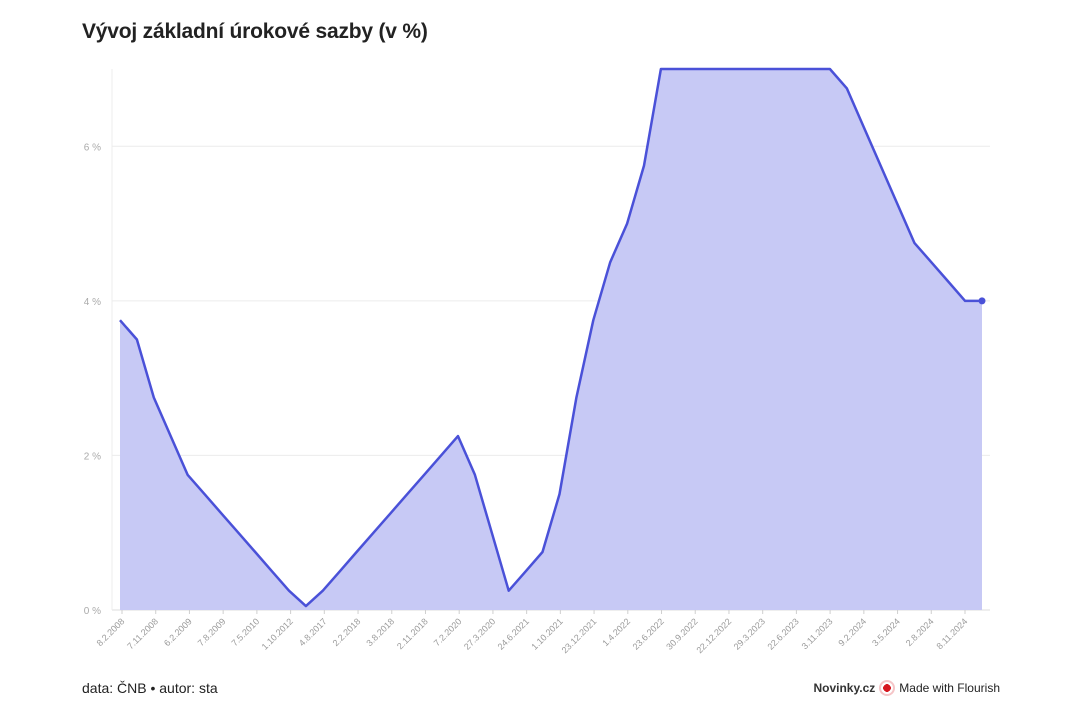  I want to click on x-tick-label: 22.12.2022, so click(713, 635).